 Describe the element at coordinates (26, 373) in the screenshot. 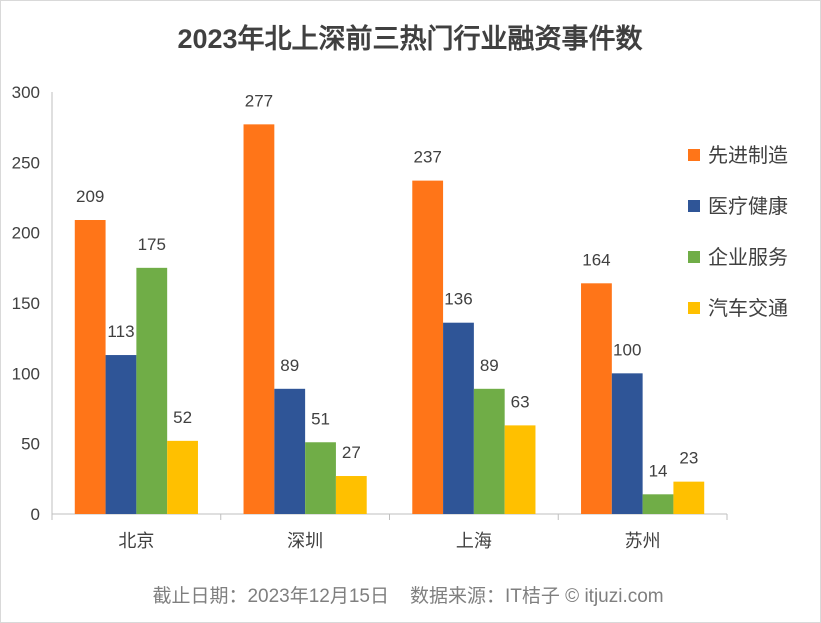

I see `y-tick-label: 100` at that location.